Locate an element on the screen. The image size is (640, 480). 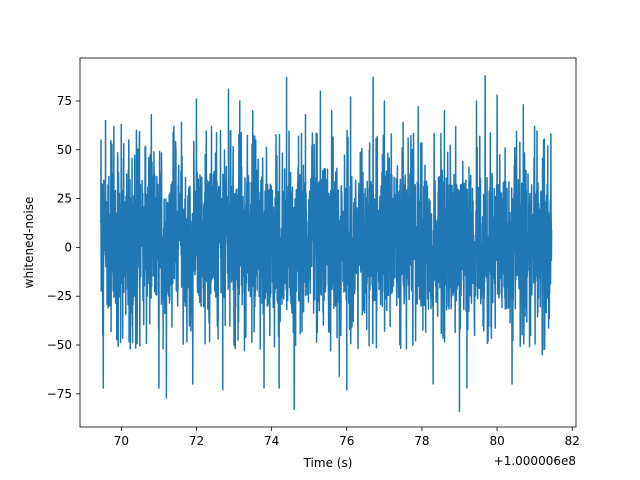
x-tick-label: 72 is located at coordinates (196, 441).